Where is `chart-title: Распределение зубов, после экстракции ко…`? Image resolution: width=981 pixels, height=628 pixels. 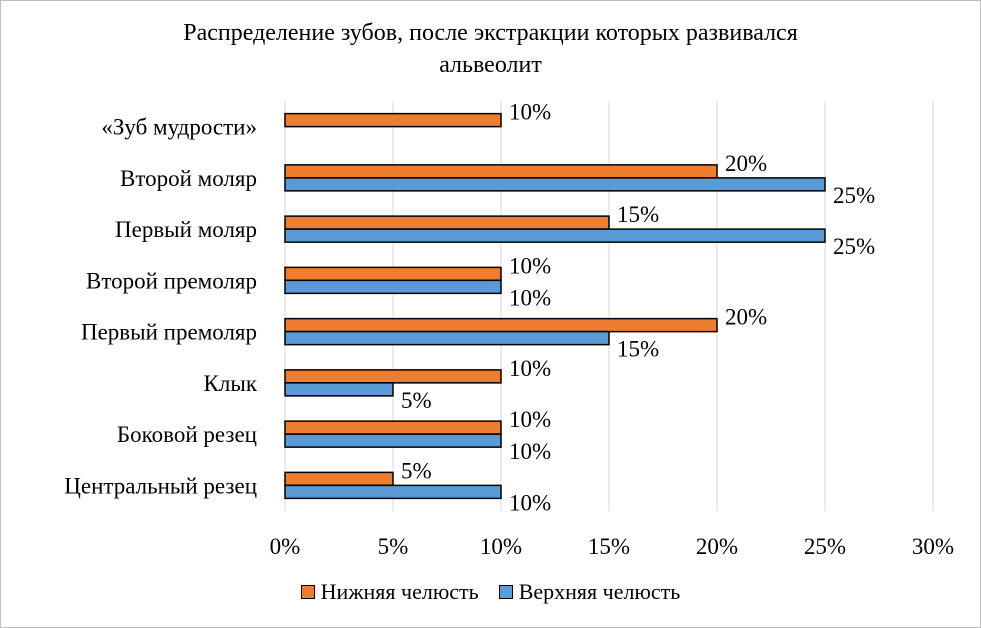 chart-title: Распределение зубов, после экстракции ко… is located at coordinates (490, 49).